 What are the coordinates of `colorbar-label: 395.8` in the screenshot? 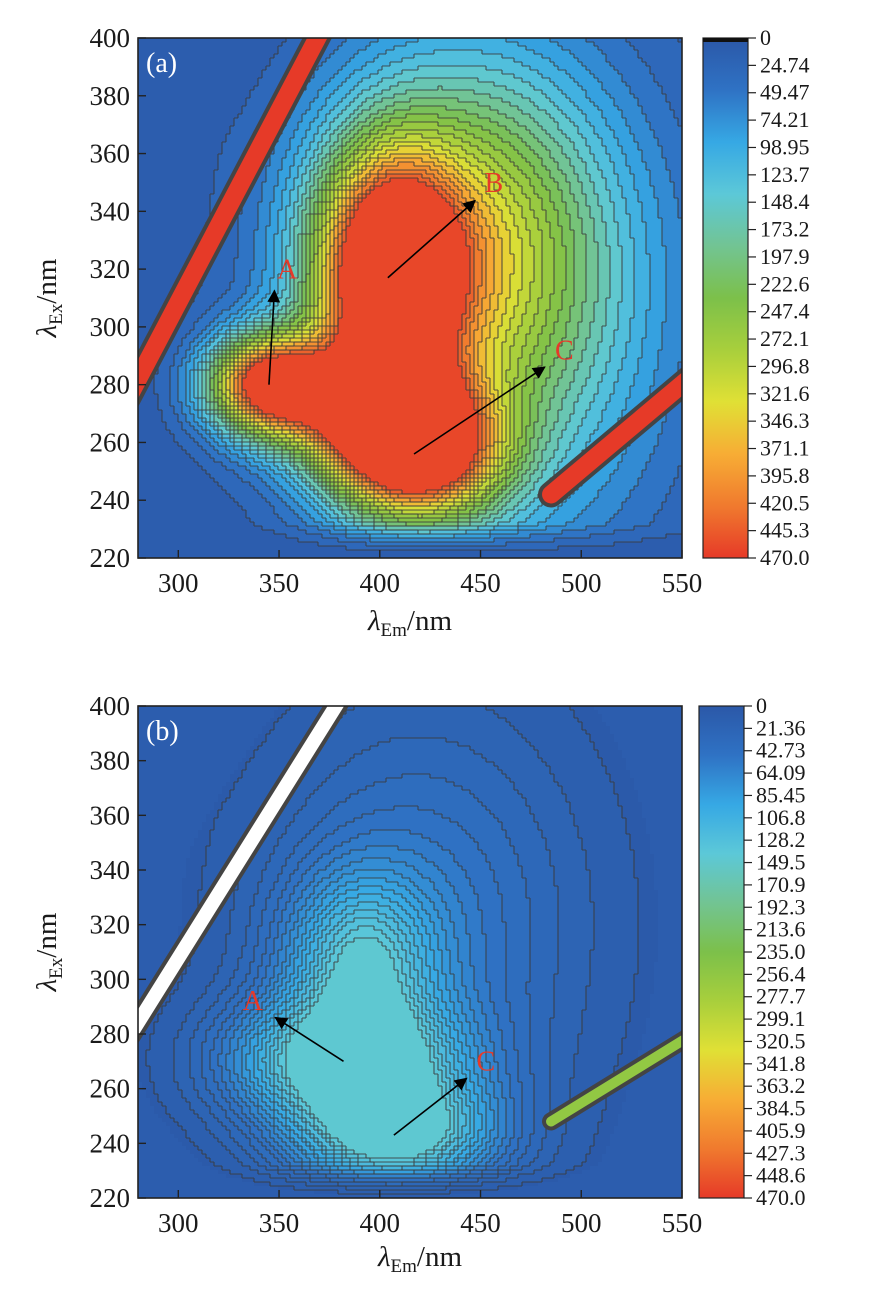 It's located at (785, 475).